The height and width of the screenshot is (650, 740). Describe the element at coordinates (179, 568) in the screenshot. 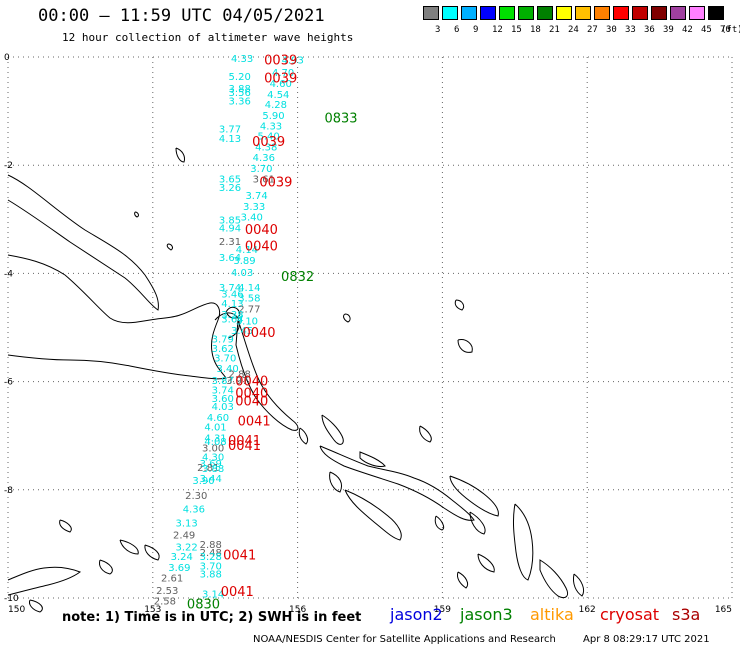

I see `swh-reading: 3.69` at that location.